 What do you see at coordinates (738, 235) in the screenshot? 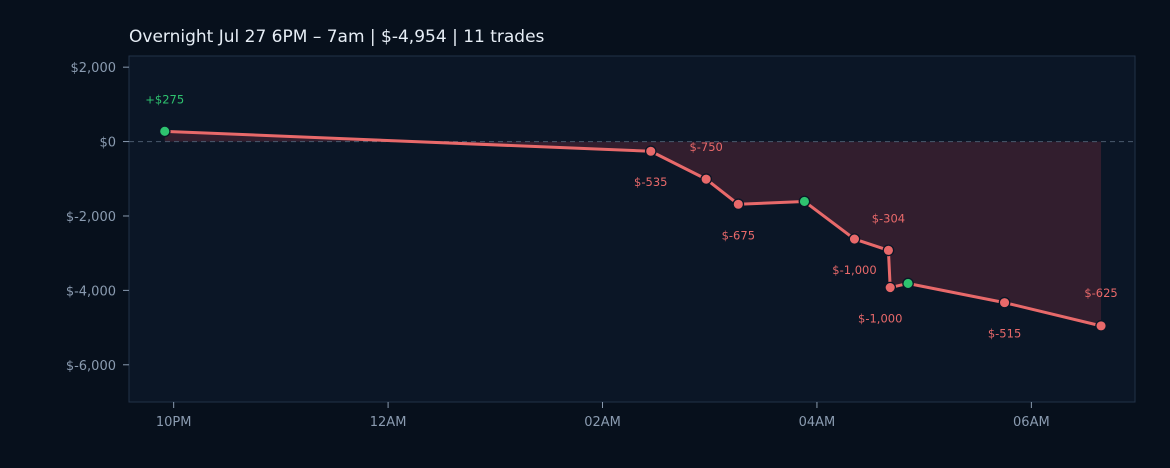
I see `trade-pnl-label: $-675` at bounding box center [738, 235].